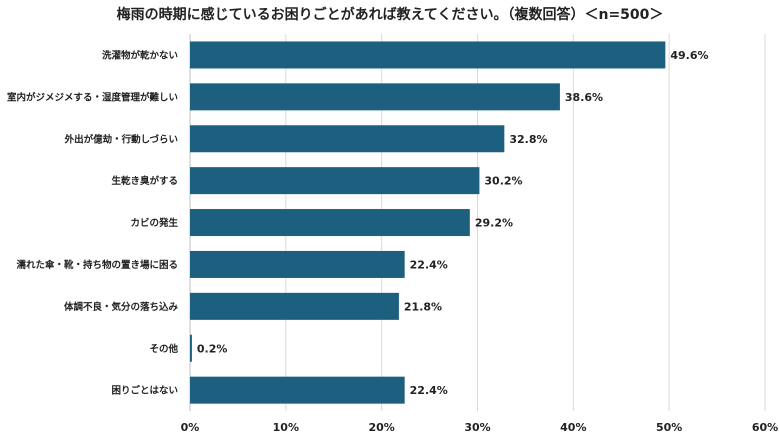 Image resolution: width=780 pixels, height=438 pixels. What do you see at coordinates (584, 97) in the screenshot?
I see `data-label: 38.6%` at bounding box center [584, 97].